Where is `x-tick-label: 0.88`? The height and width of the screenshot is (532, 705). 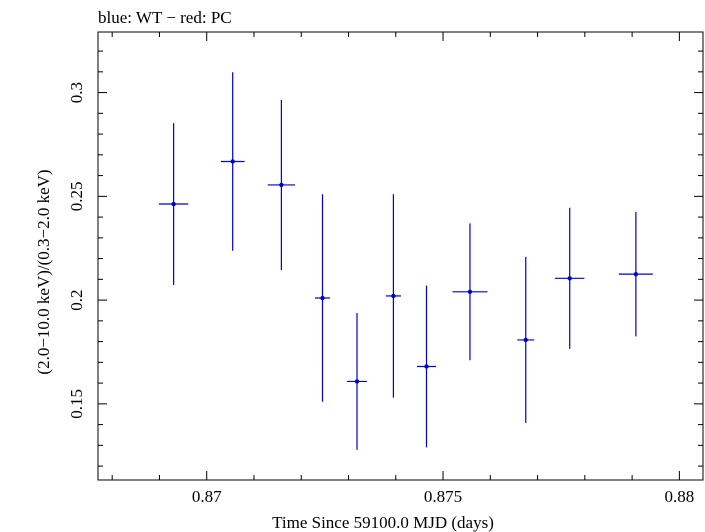 x-tick-label: 0.88 is located at coordinates (679, 496).